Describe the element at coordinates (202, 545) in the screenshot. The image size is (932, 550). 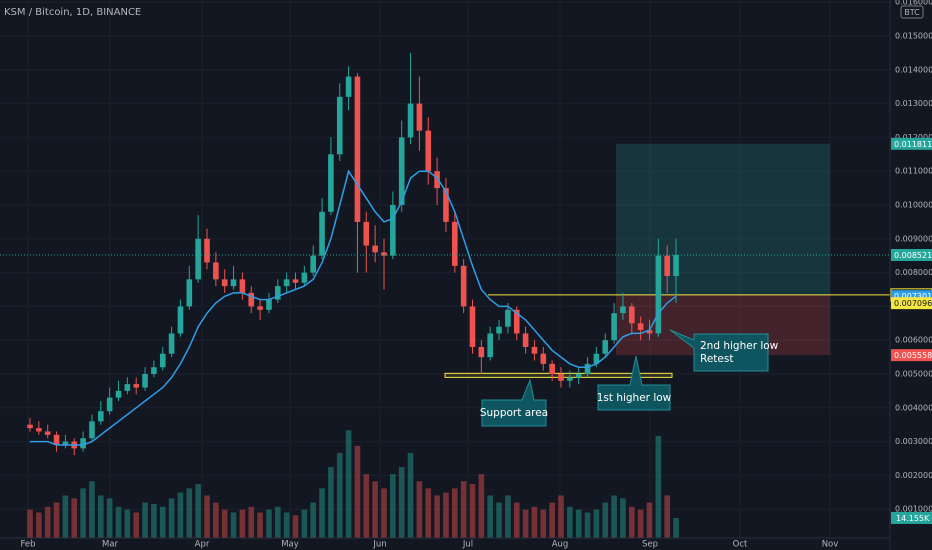
I see `x-tick-label: Apr` at that location.